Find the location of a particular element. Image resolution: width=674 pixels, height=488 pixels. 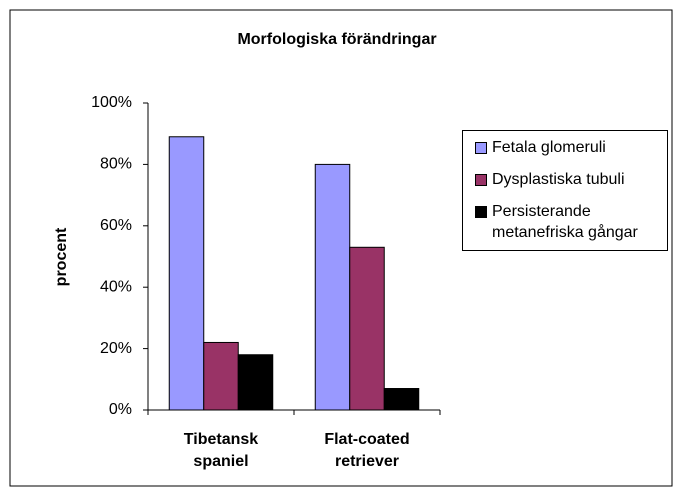

y-tick-label: 100% is located at coordinates (111, 102).